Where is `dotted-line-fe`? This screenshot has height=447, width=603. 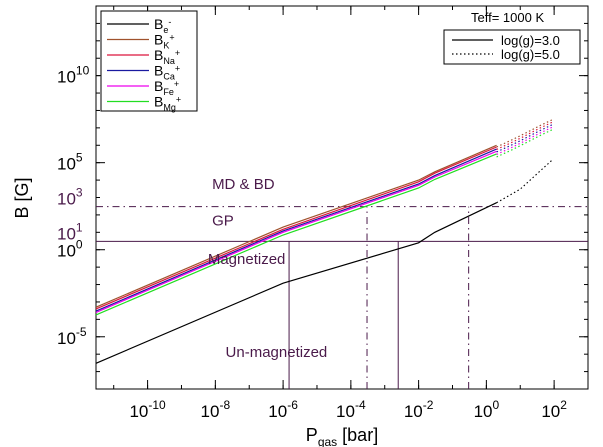 dotted-line-fe is located at coordinates (524, 140).